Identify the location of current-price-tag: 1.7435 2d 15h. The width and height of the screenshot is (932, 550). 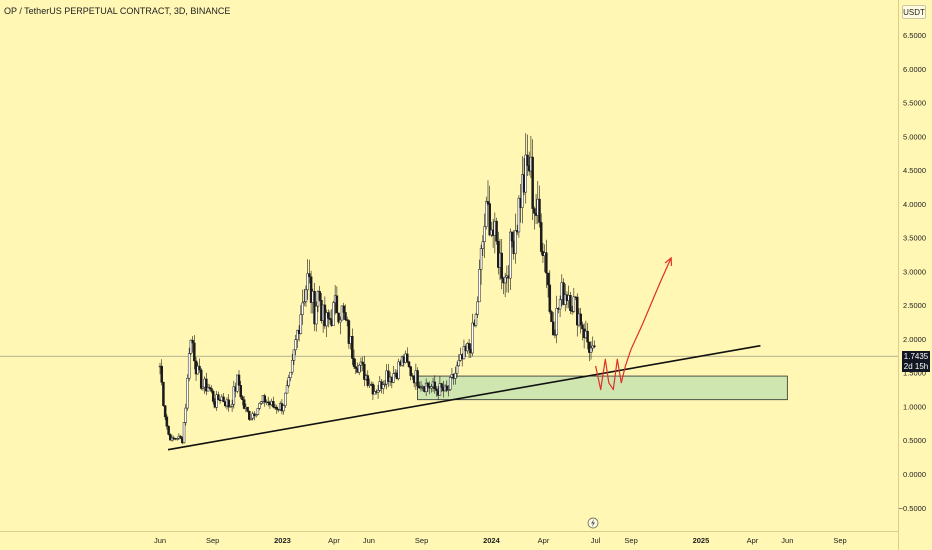
(916, 361).